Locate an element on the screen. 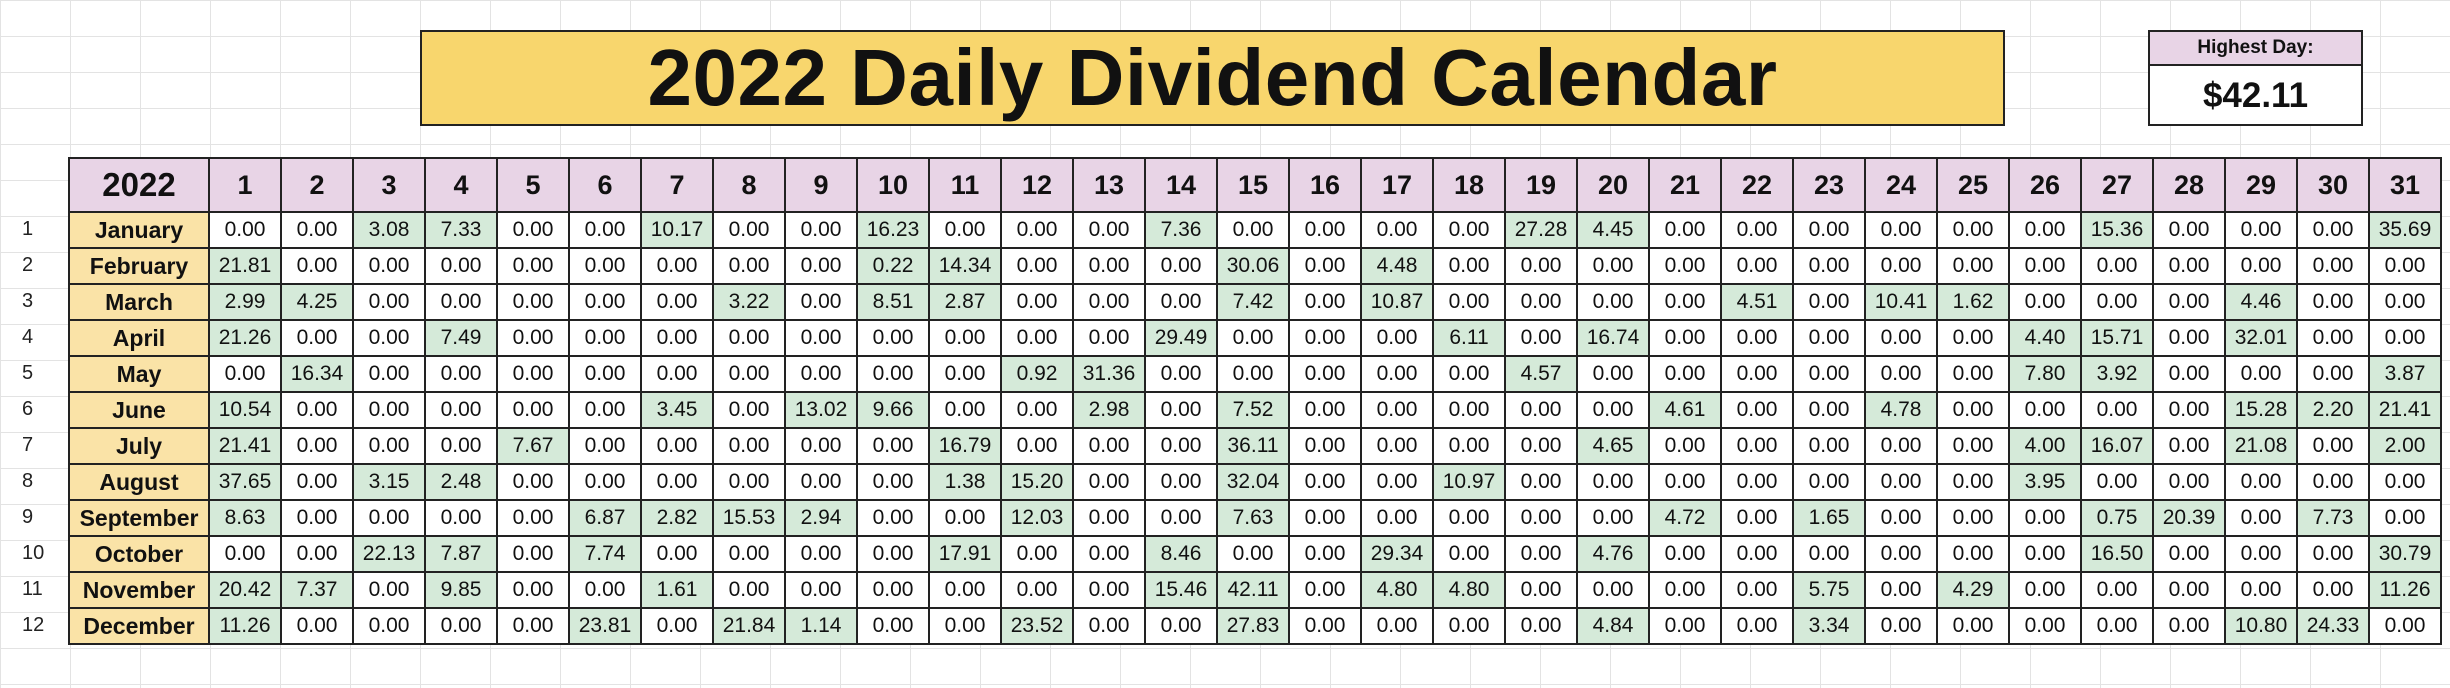 This screenshot has height=688, width=2450. dividend-cell: 15.28 is located at coordinates (2261, 410).